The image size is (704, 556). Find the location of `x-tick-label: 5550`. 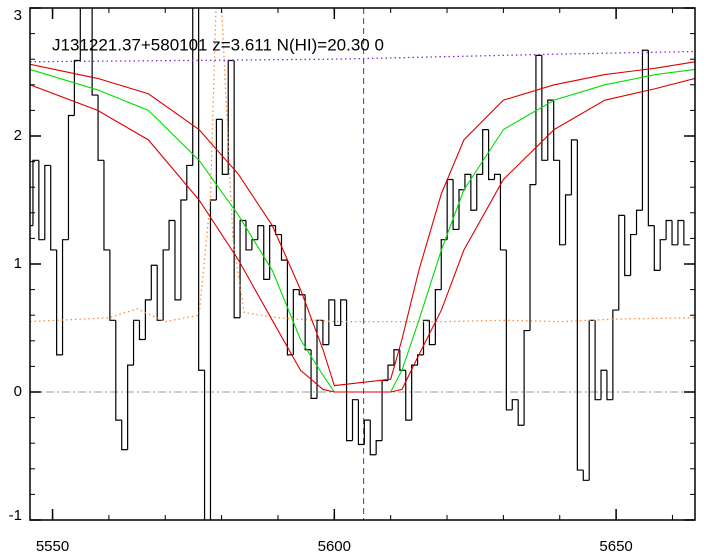

x-tick-label: 5550 is located at coordinates (52, 546).